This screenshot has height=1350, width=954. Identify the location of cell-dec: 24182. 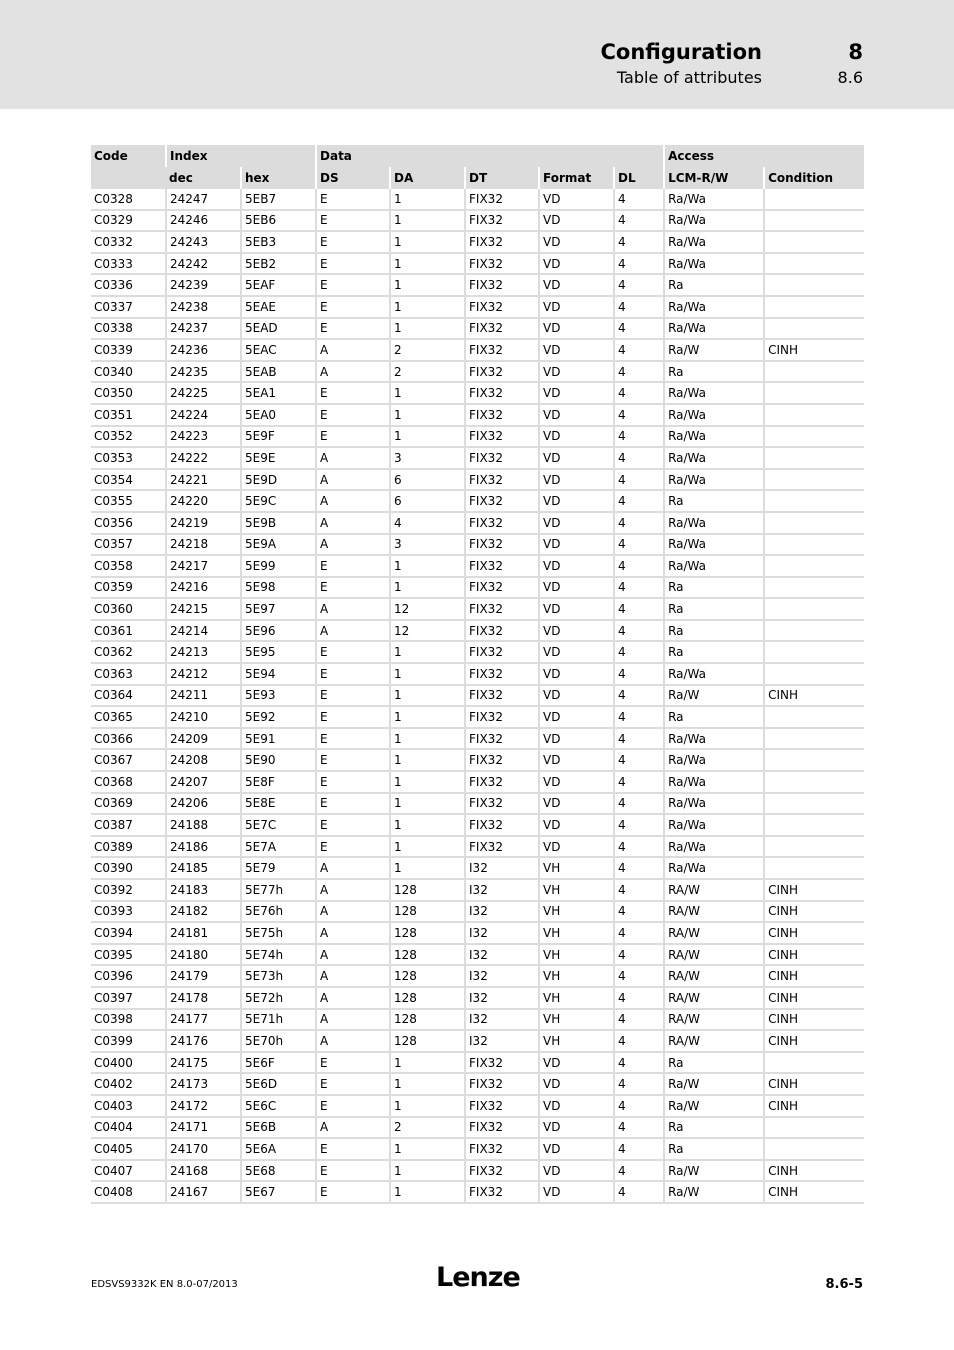
(203, 912).